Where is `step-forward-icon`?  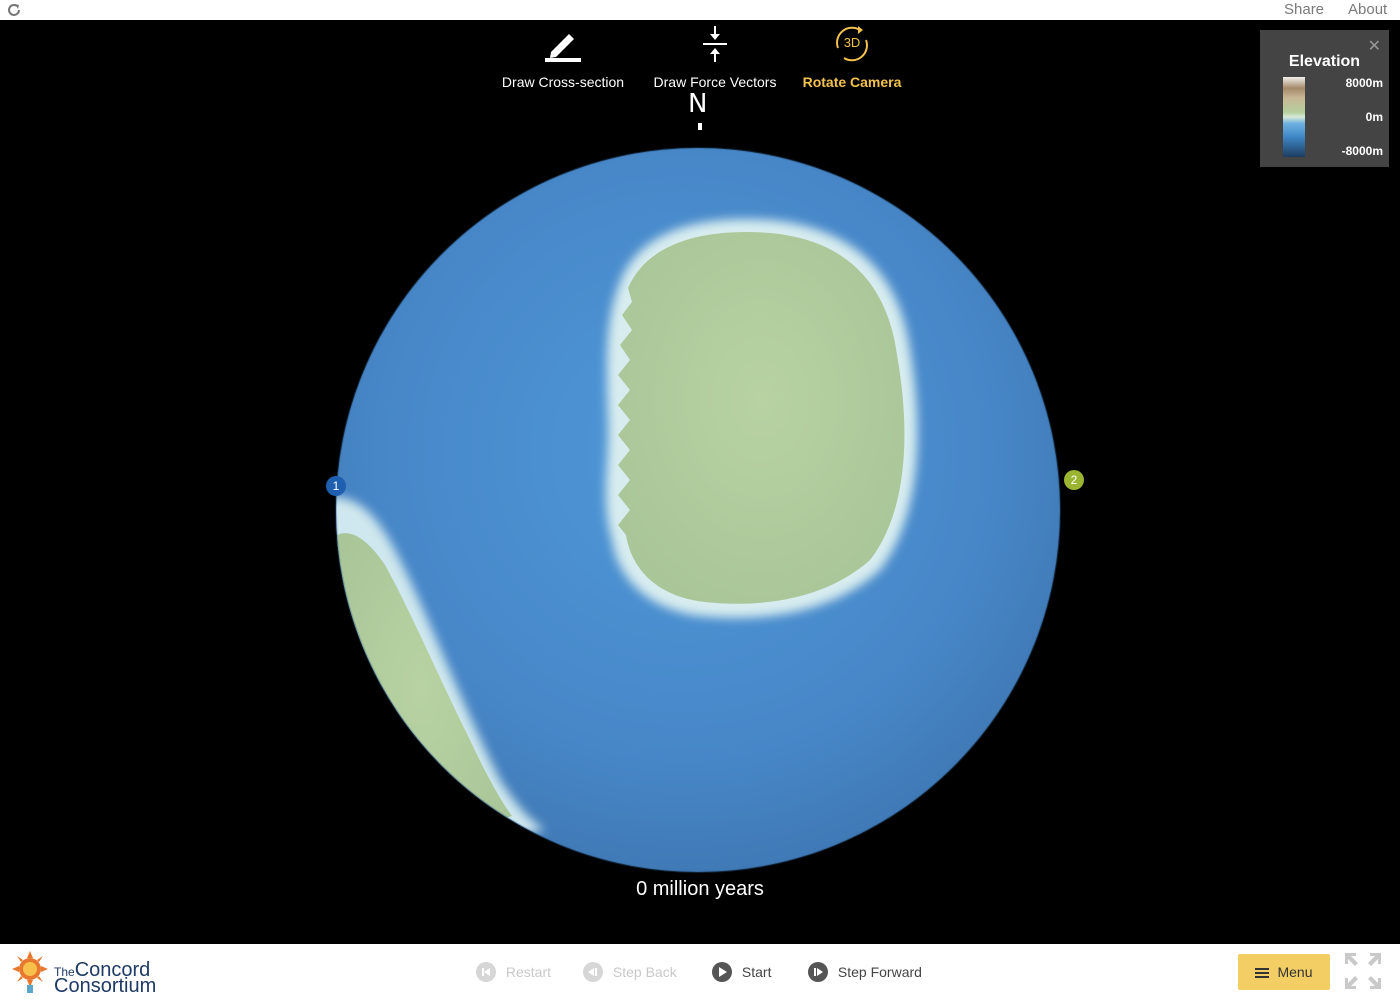 step-forward-icon is located at coordinates (818, 972).